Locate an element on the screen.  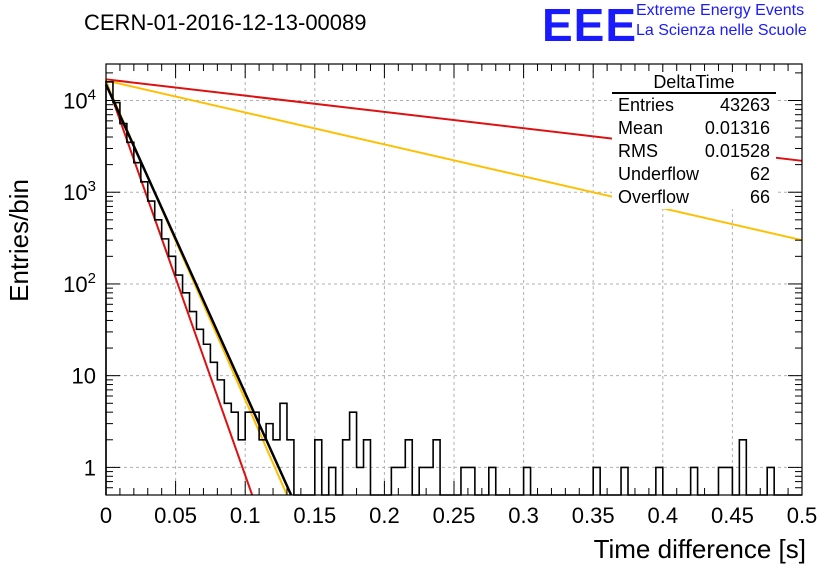
stats-label: Underflow is located at coordinates (659, 174).